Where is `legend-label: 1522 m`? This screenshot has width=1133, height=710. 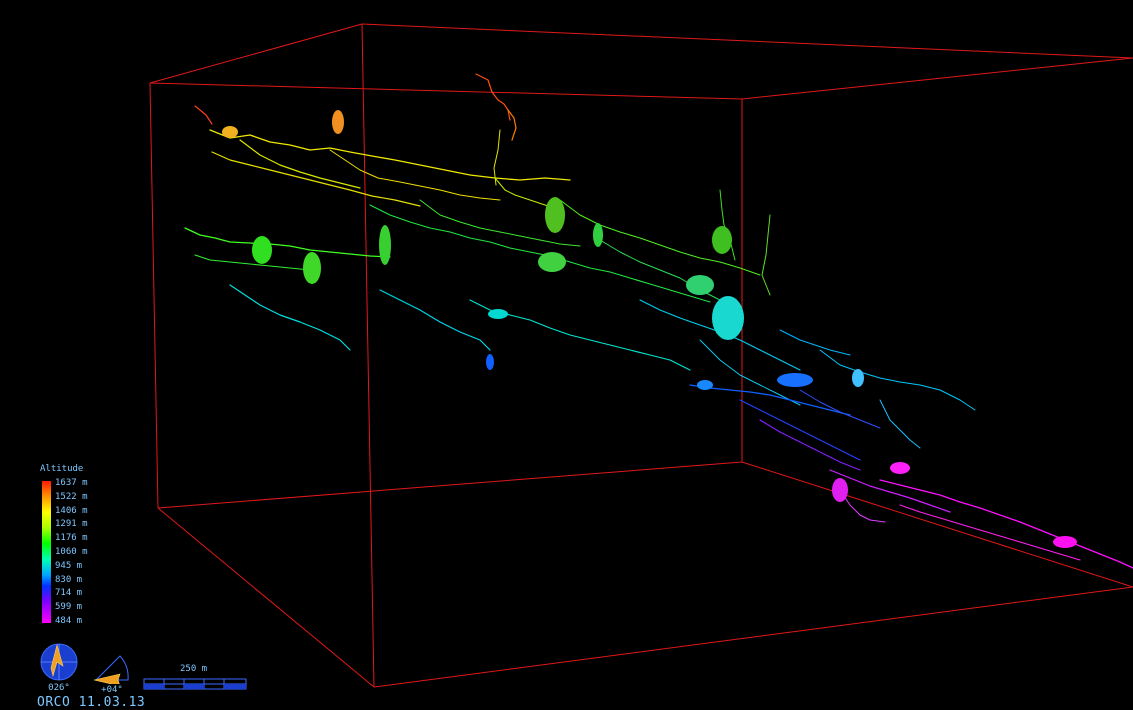
legend-label: 1522 m is located at coordinates (71, 496).